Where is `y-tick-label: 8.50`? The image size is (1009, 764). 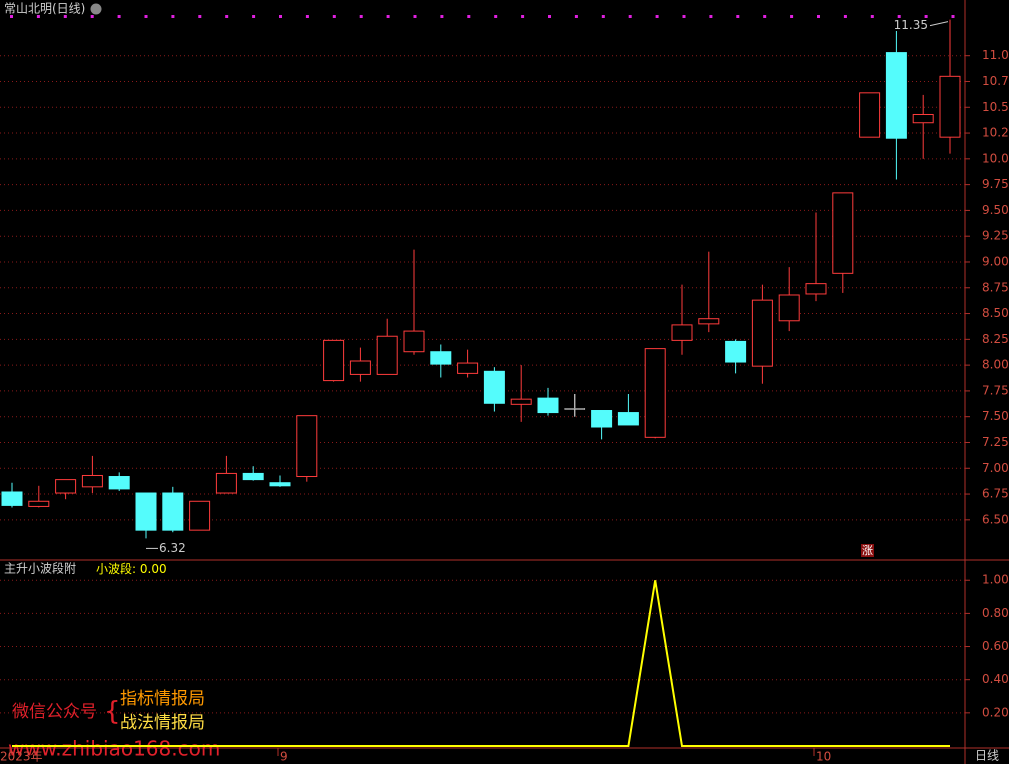
y-tick-label: 8.50 is located at coordinates (995, 313).